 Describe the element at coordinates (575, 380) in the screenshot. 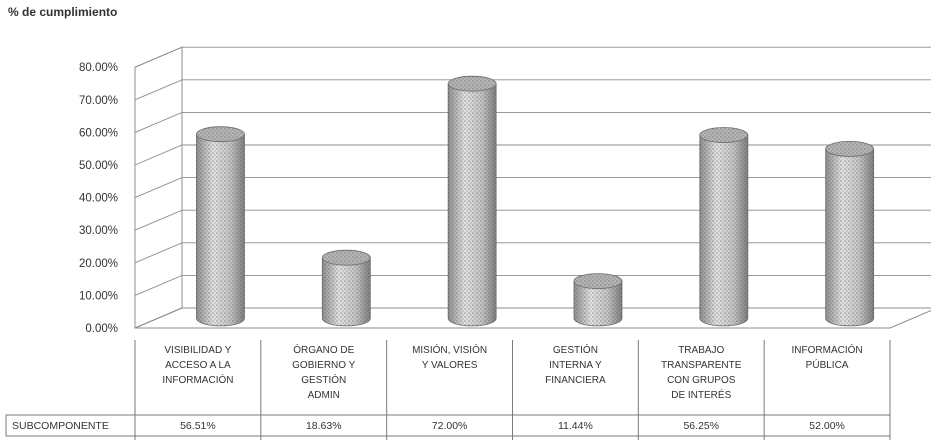

I see `category-label: FINANCIERA` at that location.